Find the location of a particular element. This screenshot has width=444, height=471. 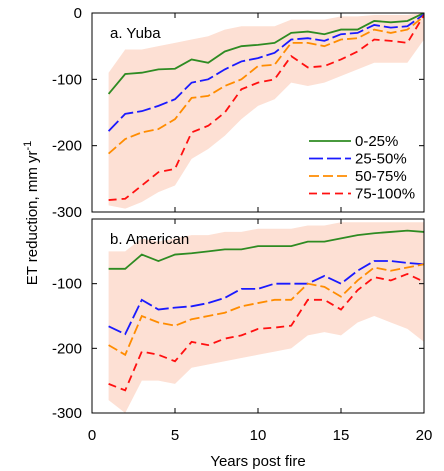

x-tick-label: 15 is located at coordinates (341, 435).